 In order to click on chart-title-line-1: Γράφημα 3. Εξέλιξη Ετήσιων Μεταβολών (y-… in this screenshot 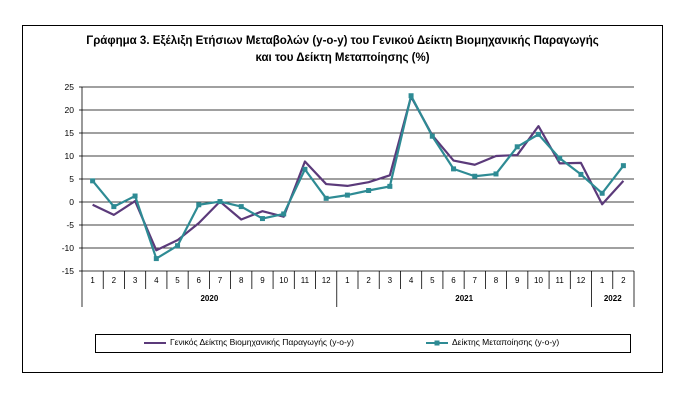, I will do `click(342, 41)`.